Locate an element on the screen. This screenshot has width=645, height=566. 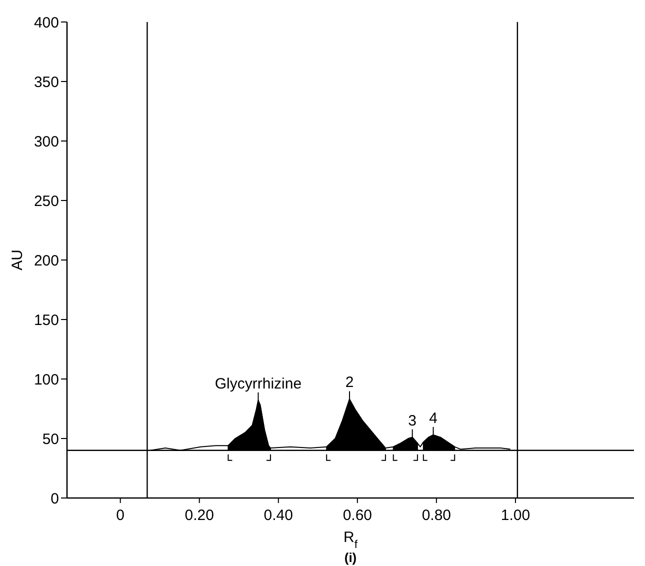
x-tick-label: 0 is located at coordinates (120, 515).